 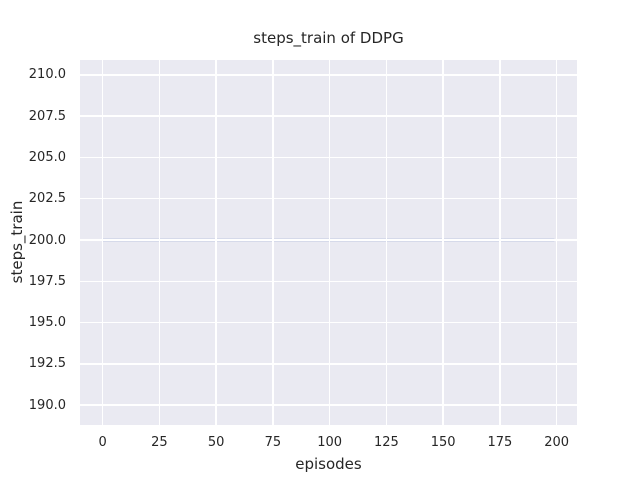 What do you see at coordinates (47, 116) in the screenshot?
I see `y-tick-label: 207.5` at bounding box center [47, 116].